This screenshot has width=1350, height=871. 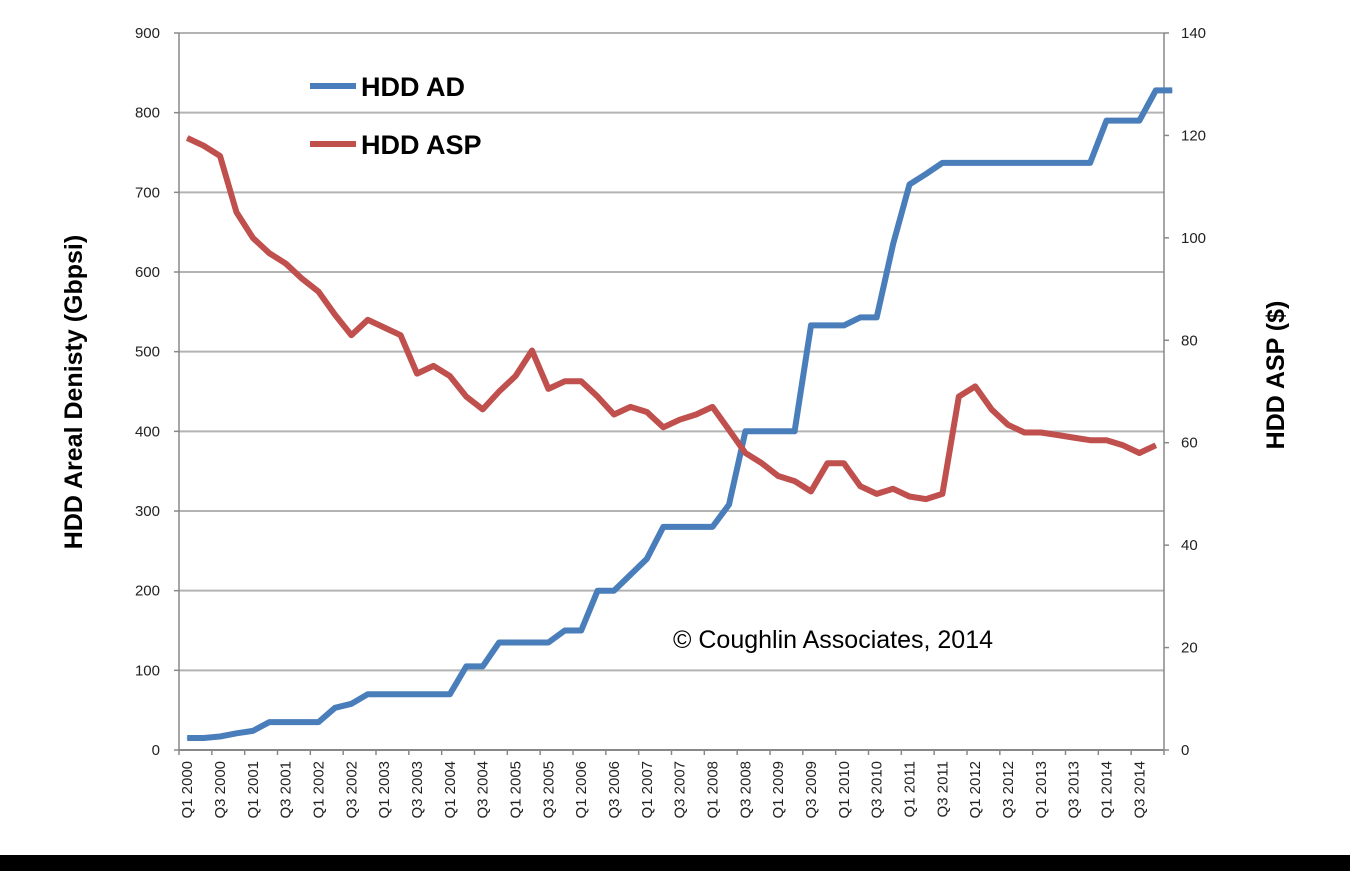 I want to click on x-tick-label: Q1 2014, so click(x=1107, y=790).